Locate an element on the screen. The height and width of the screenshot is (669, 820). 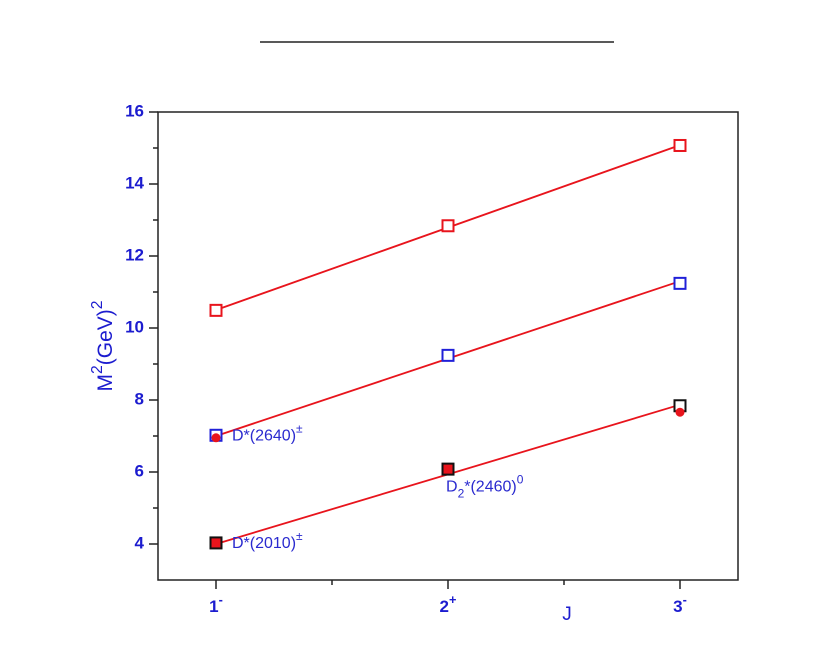
x-tick-label: 3- is located at coordinates (680, 604).